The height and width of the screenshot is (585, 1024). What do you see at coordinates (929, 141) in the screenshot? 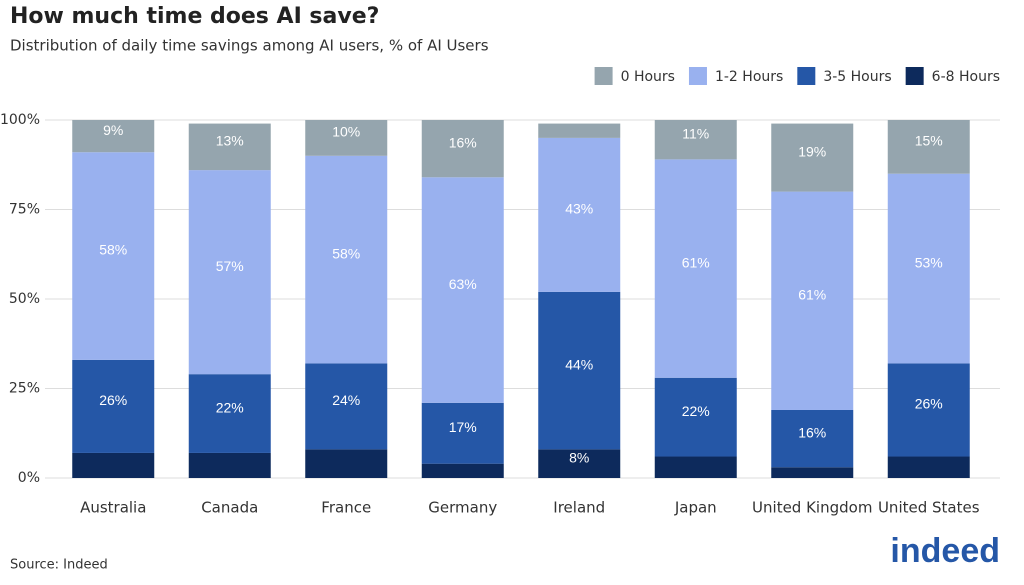
I see `value-label: 15%` at bounding box center [929, 141].